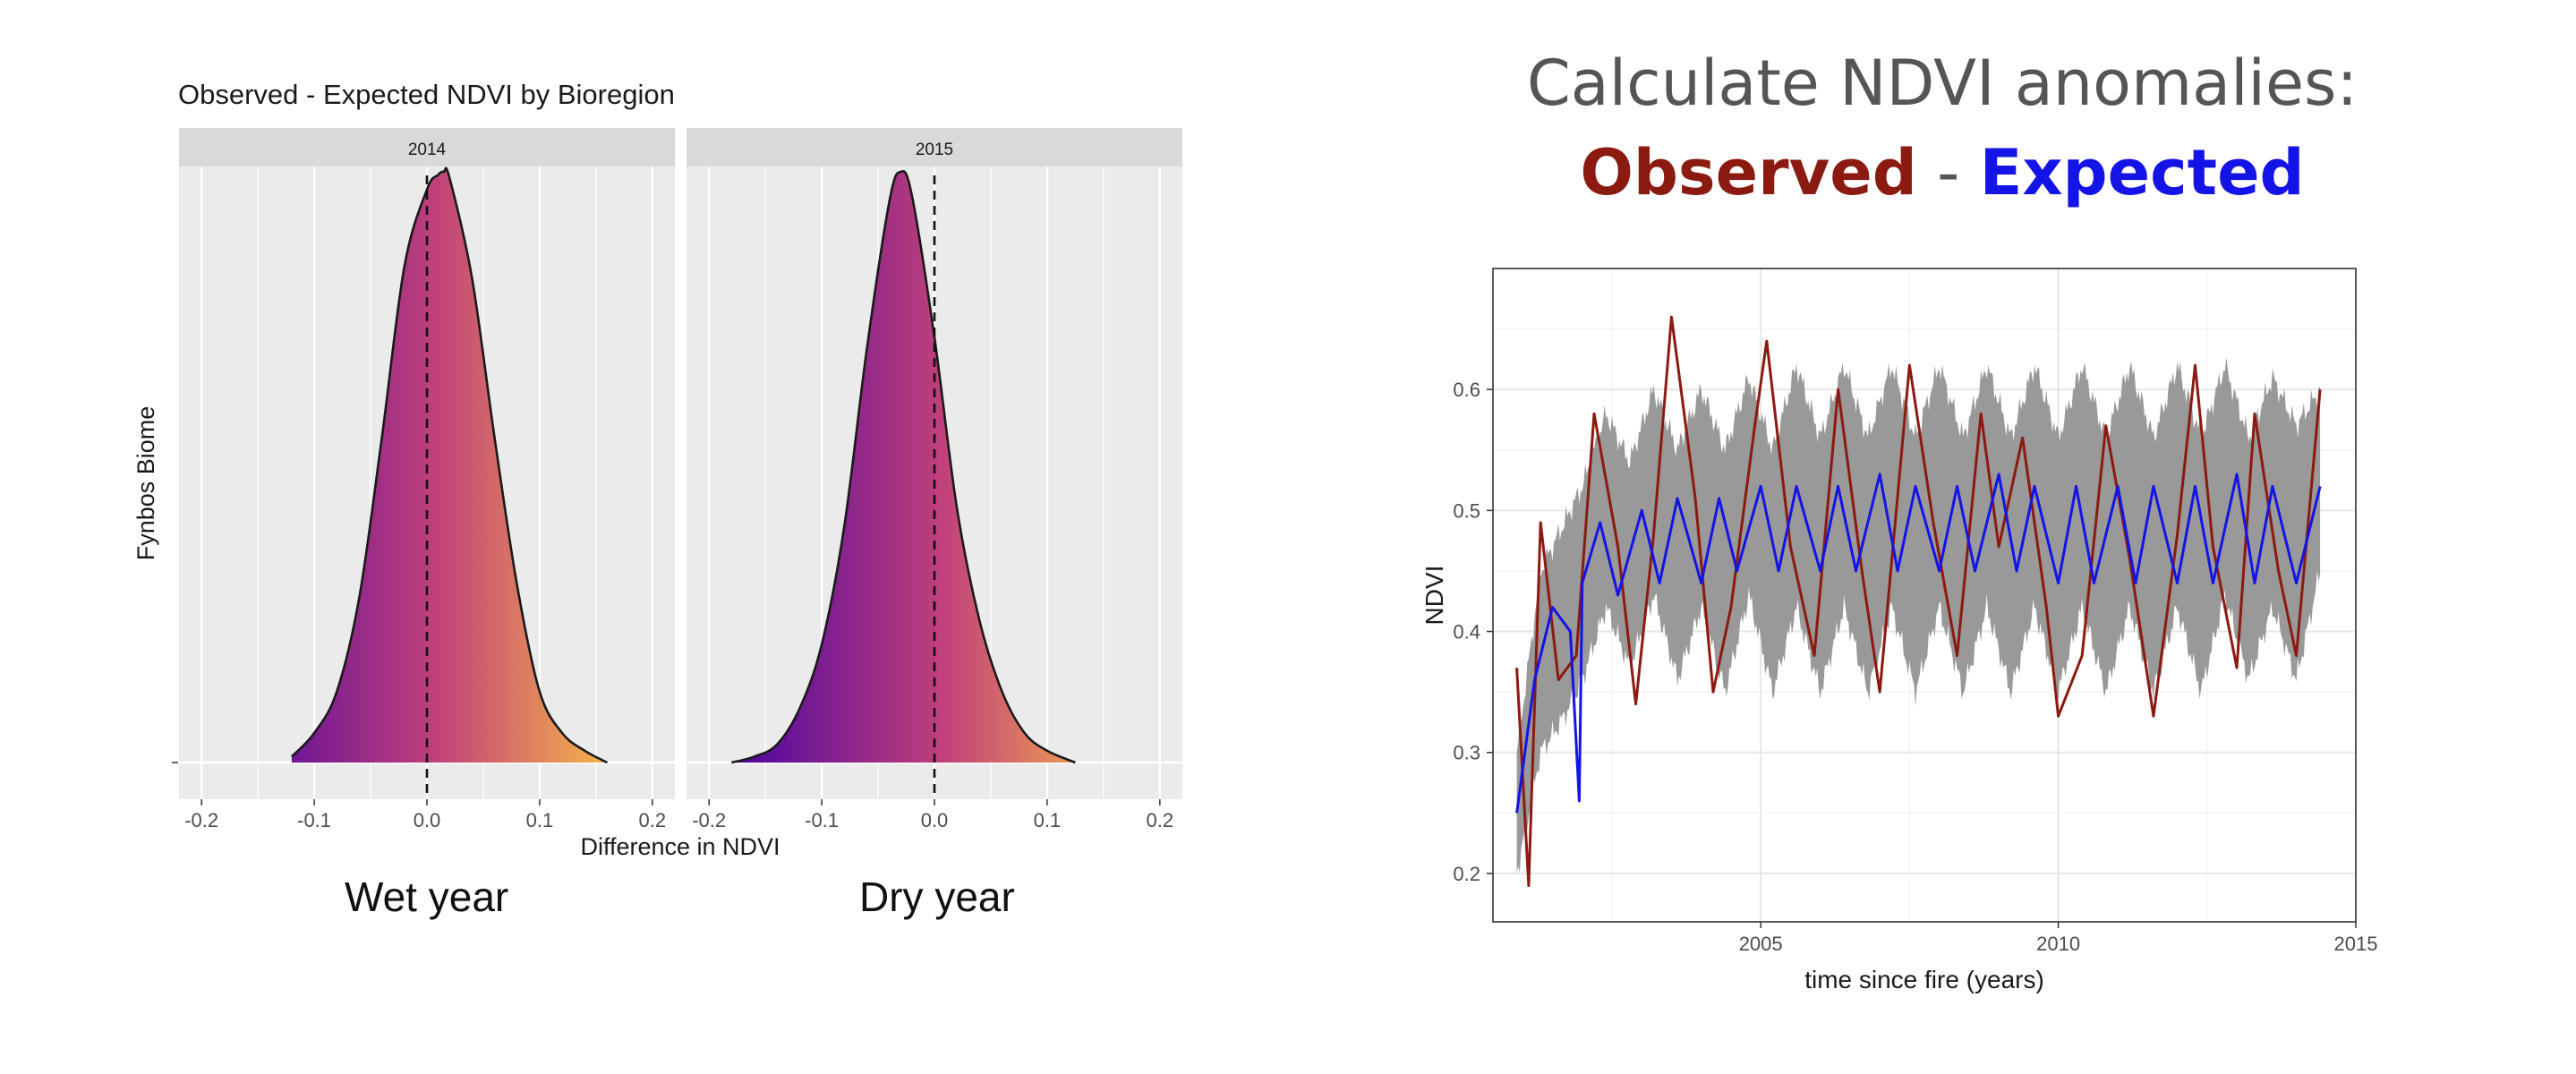  I want to click on y-tick-label: 0.5, so click(1466, 510).